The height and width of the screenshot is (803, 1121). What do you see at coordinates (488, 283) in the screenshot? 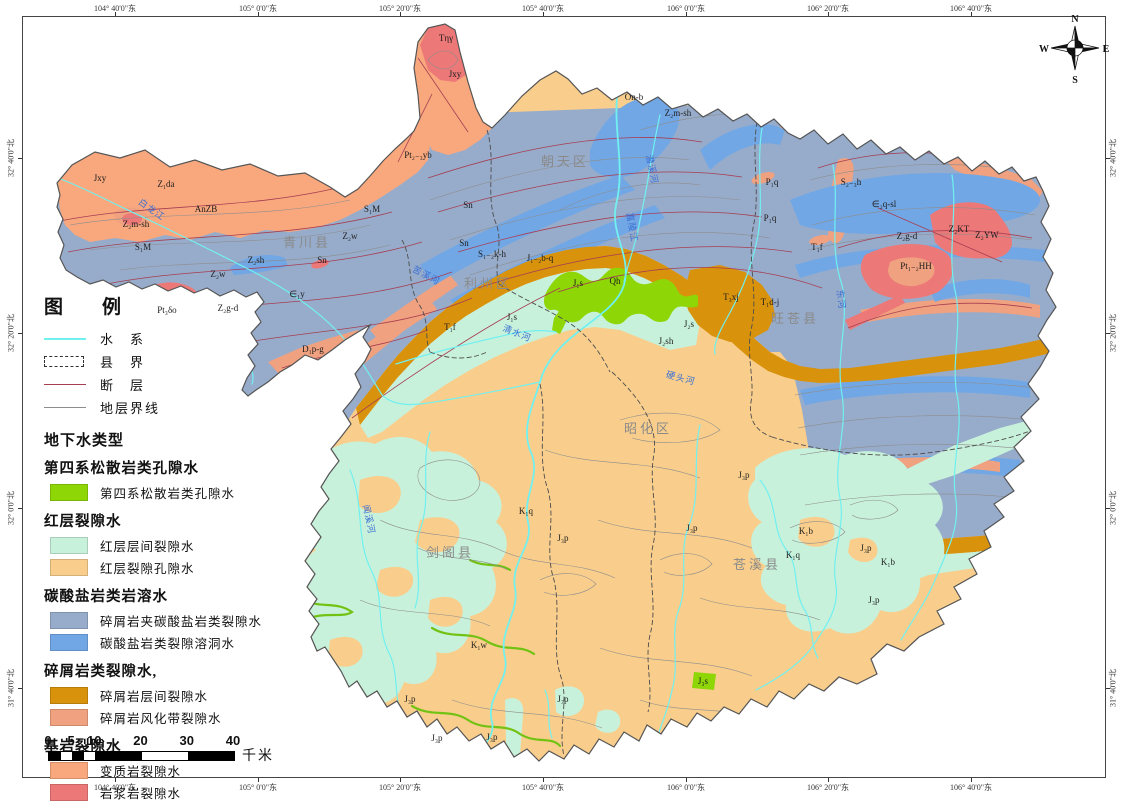
I see `county-name-label: 利州区` at bounding box center [488, 283].